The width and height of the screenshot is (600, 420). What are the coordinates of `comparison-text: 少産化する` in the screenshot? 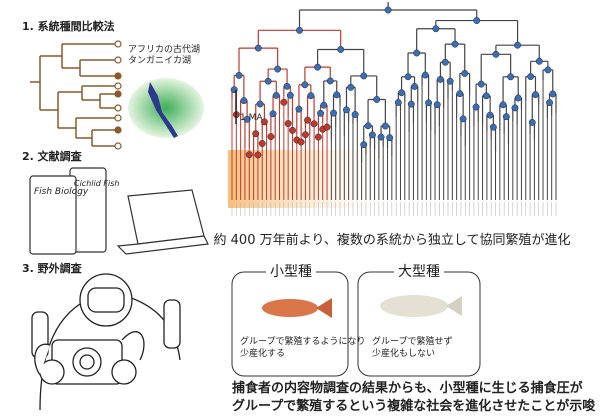 It's located at (262, 353).